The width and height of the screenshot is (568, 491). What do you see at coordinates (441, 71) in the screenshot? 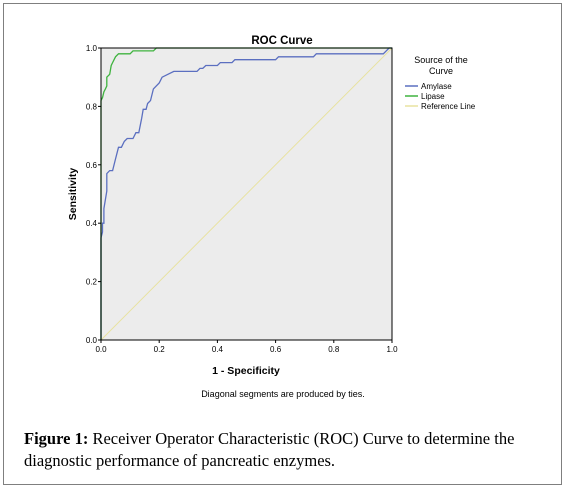
I see `legend-title-line-2: Curve` at bounding box center [441, 71].